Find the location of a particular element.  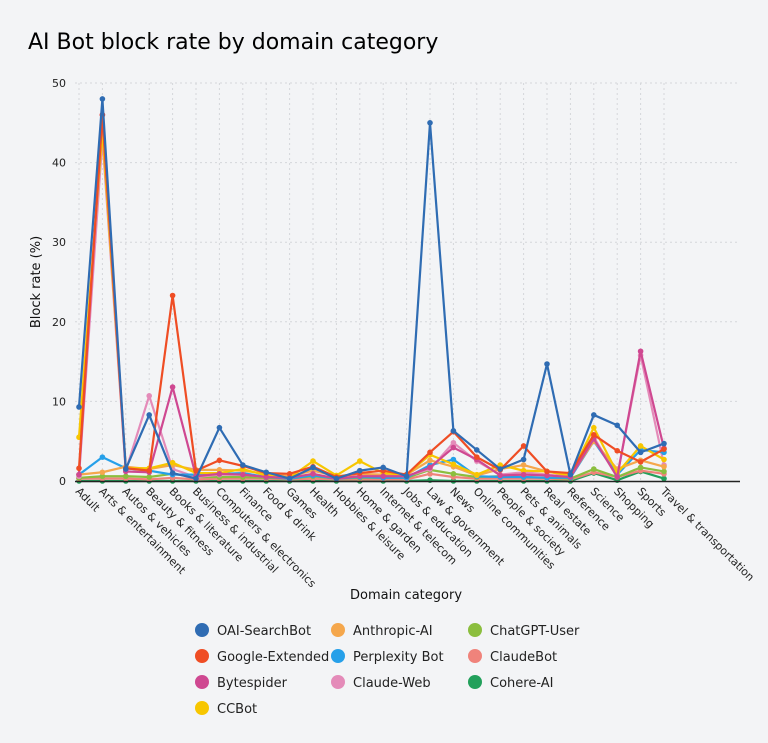

legend-item: ClaudeBot is located at coordinates (512, 657).